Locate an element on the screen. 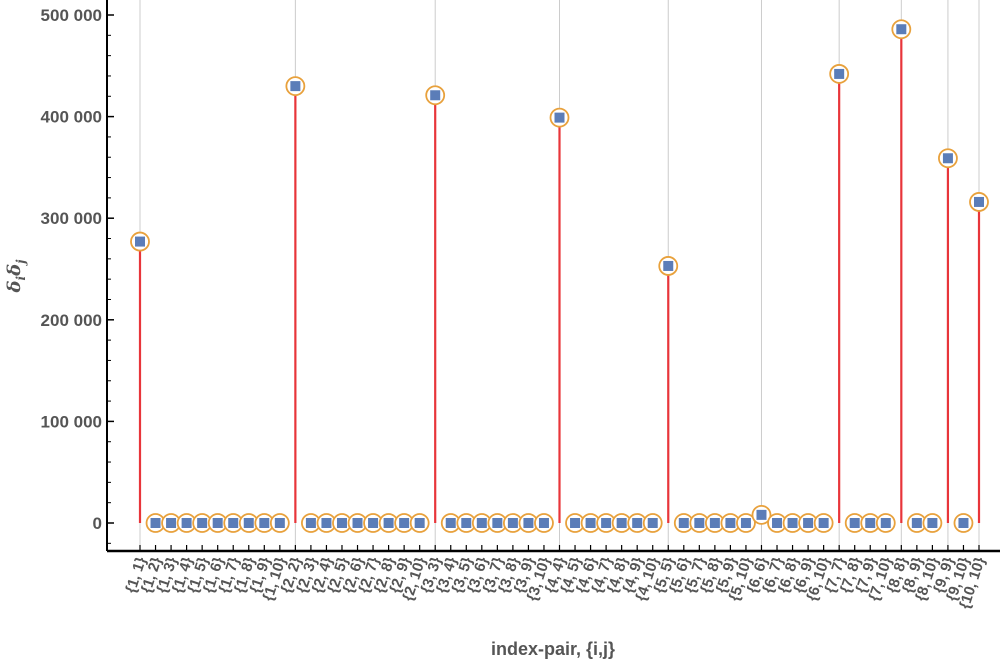 This screenshot has height=662, width=1000. y-tick-label: 100 000 is located at coordinates (71, 421).